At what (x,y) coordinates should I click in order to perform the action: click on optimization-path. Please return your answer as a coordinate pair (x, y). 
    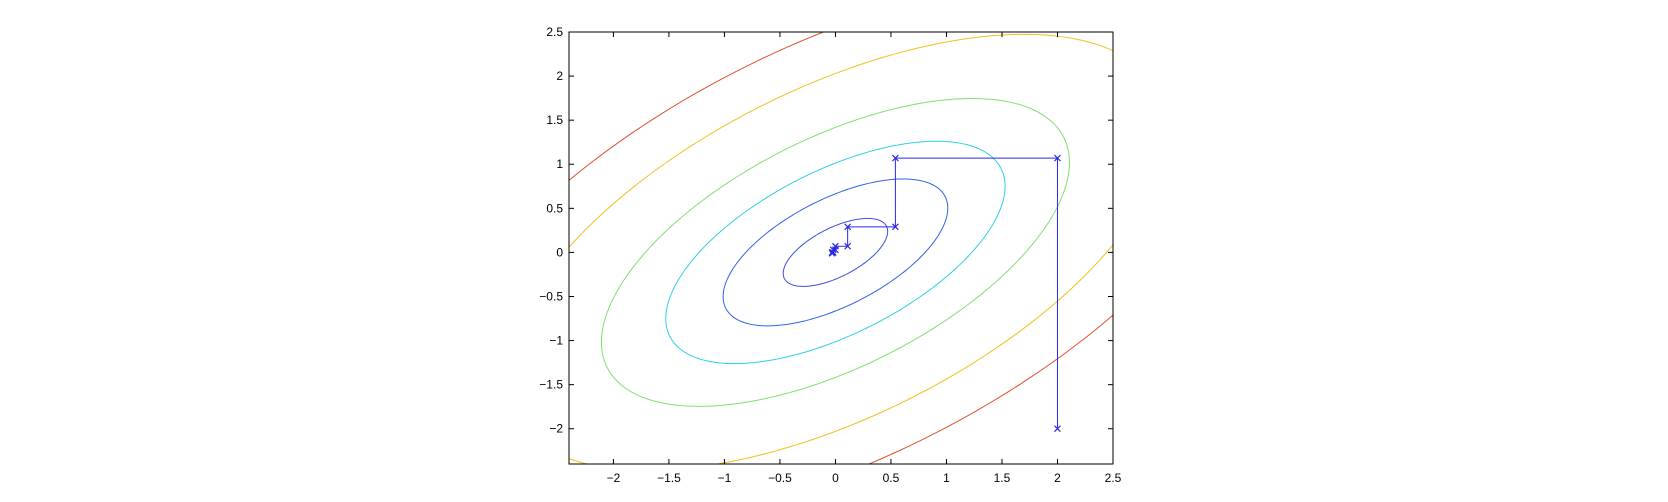
    Looking at the image, I should click on (944, 293).